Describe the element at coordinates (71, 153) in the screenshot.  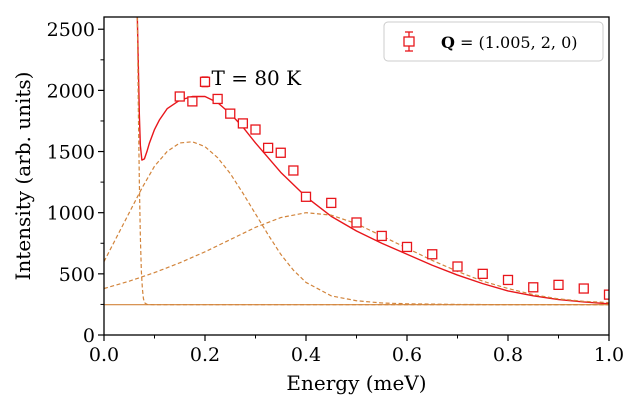
I see `y-tick-label: 1500` at that location.